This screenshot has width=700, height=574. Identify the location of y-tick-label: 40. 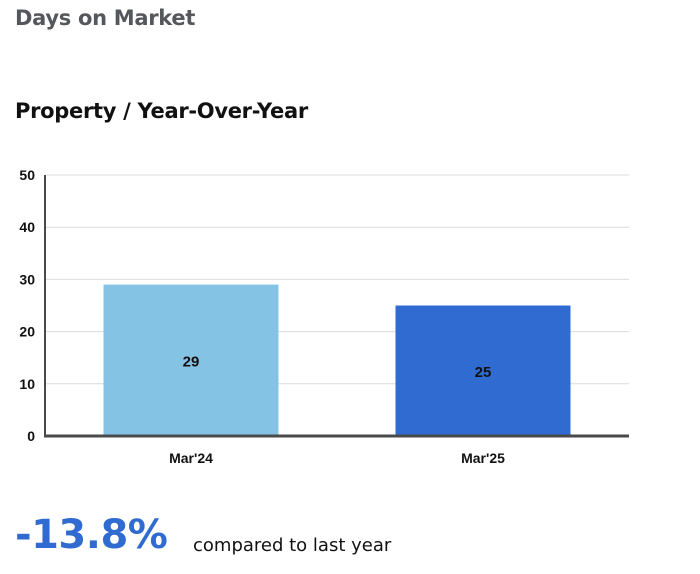
(27, 227).